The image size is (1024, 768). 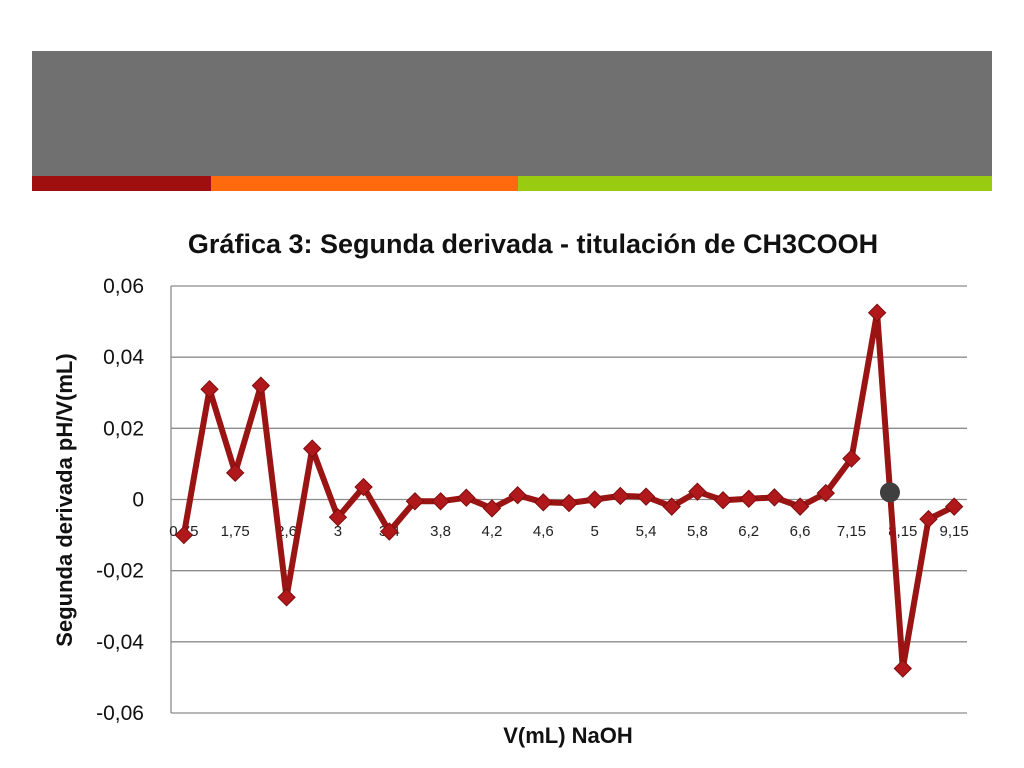 I want to click on y-tick-label-6: -0,06, so click(x=120, y=713).